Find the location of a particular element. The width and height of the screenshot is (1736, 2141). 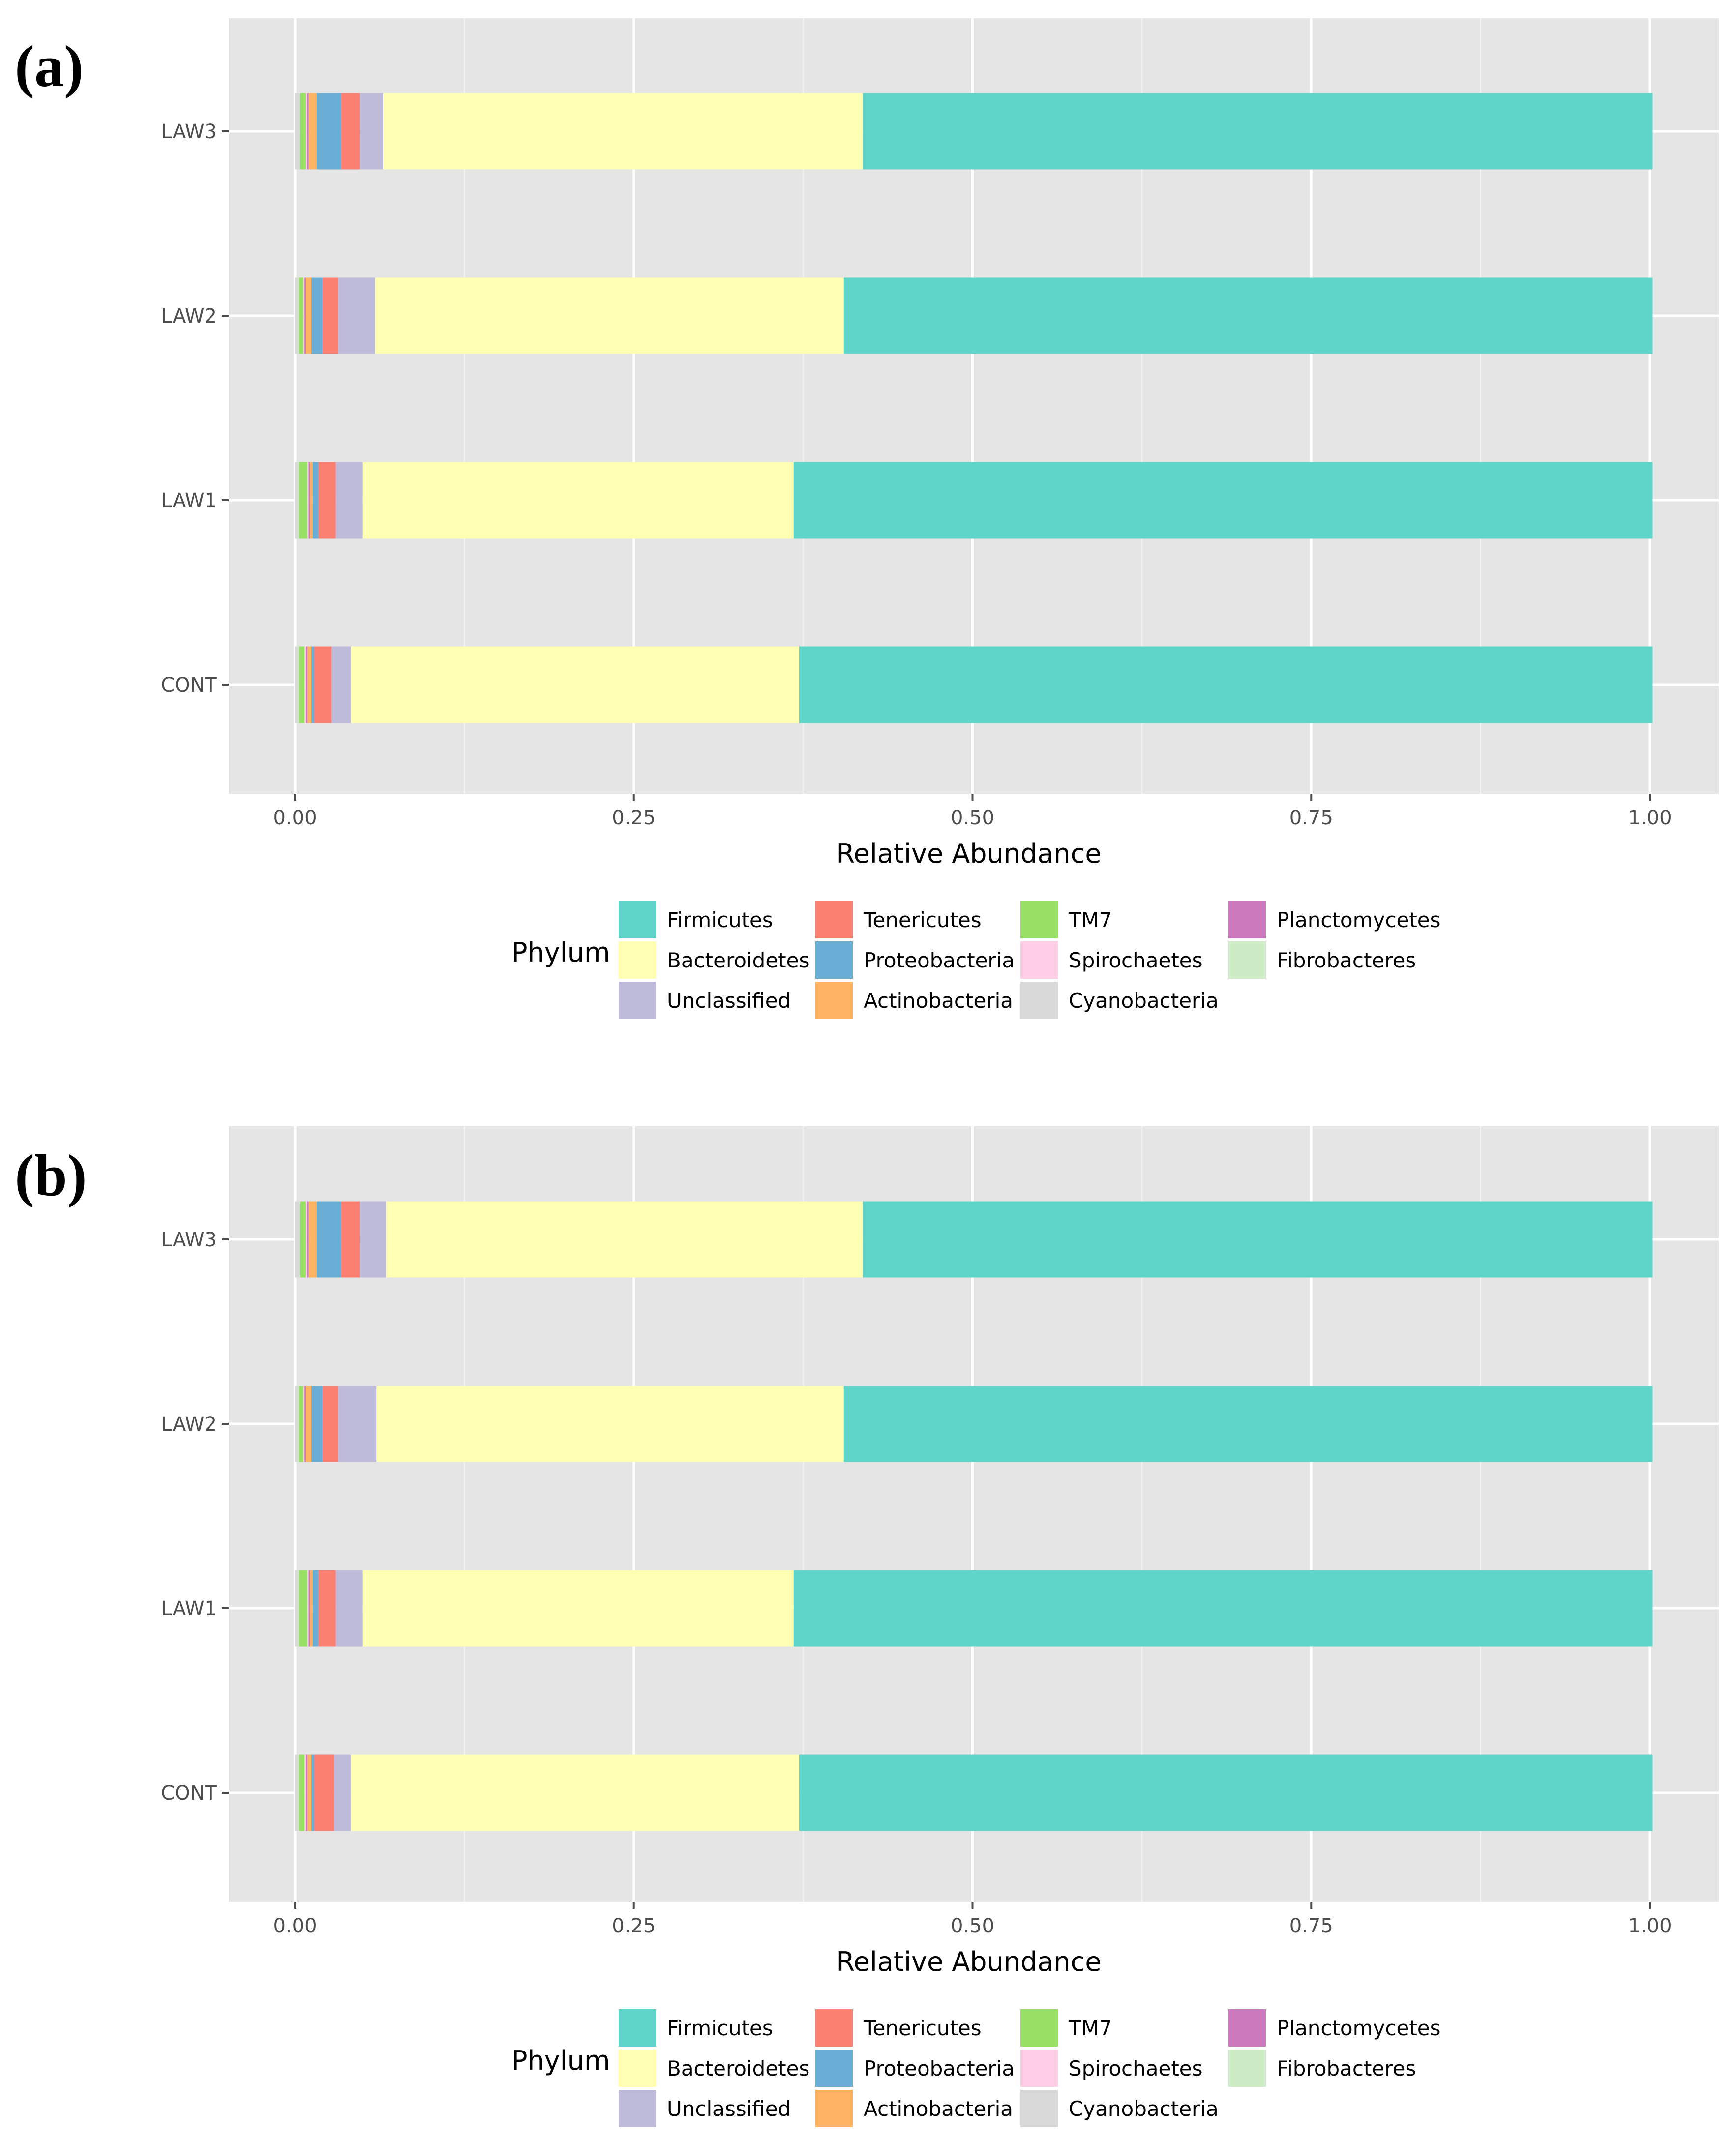

bar-segment-law1-spirochaetes is located at coordinates (308, 1608).